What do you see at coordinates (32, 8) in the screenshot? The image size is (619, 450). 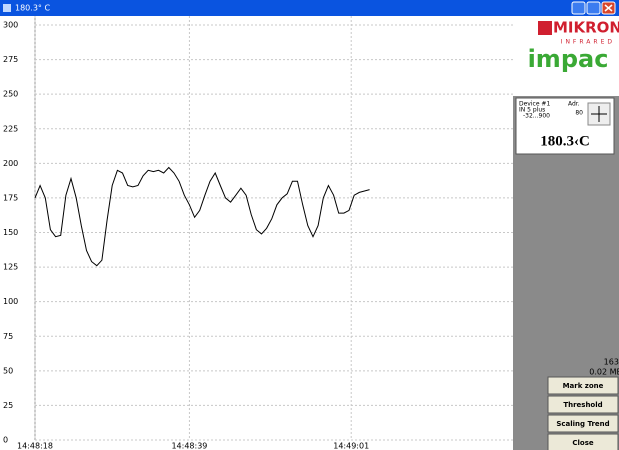 I see `window-title: 180.3° C` at bounding box center [32, 8].